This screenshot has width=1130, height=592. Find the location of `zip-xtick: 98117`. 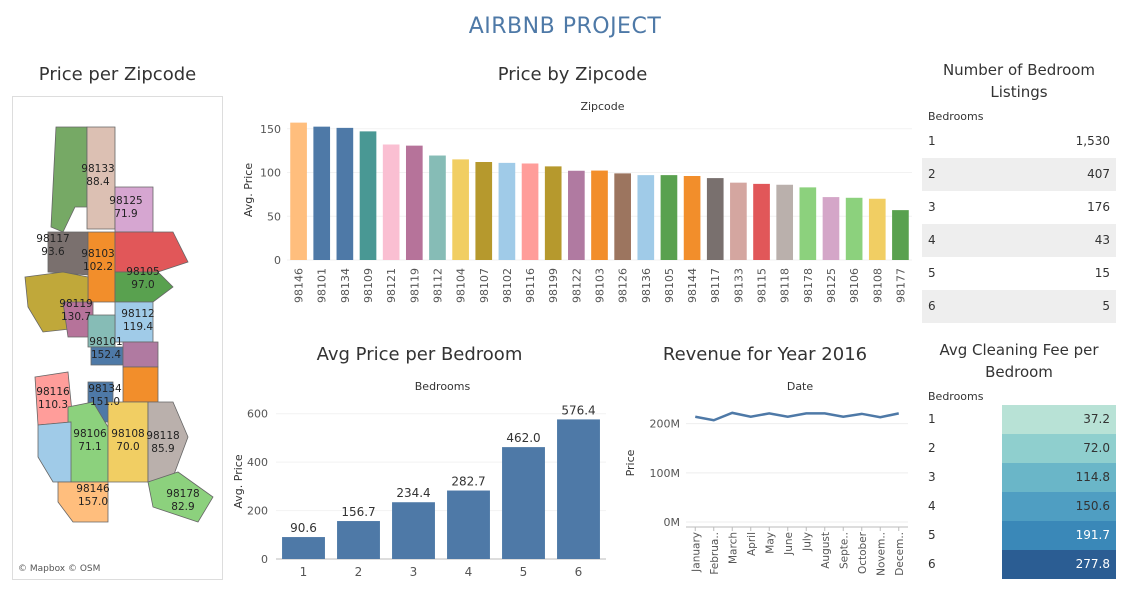

zip-xtick: 98117 is located at coordinates (715, 285).